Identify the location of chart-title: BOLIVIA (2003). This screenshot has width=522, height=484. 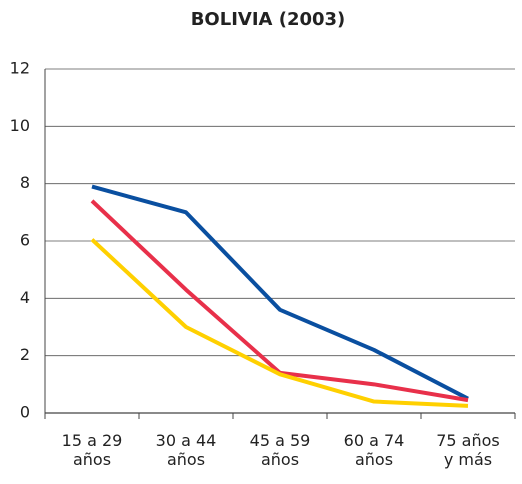
(268, 19).